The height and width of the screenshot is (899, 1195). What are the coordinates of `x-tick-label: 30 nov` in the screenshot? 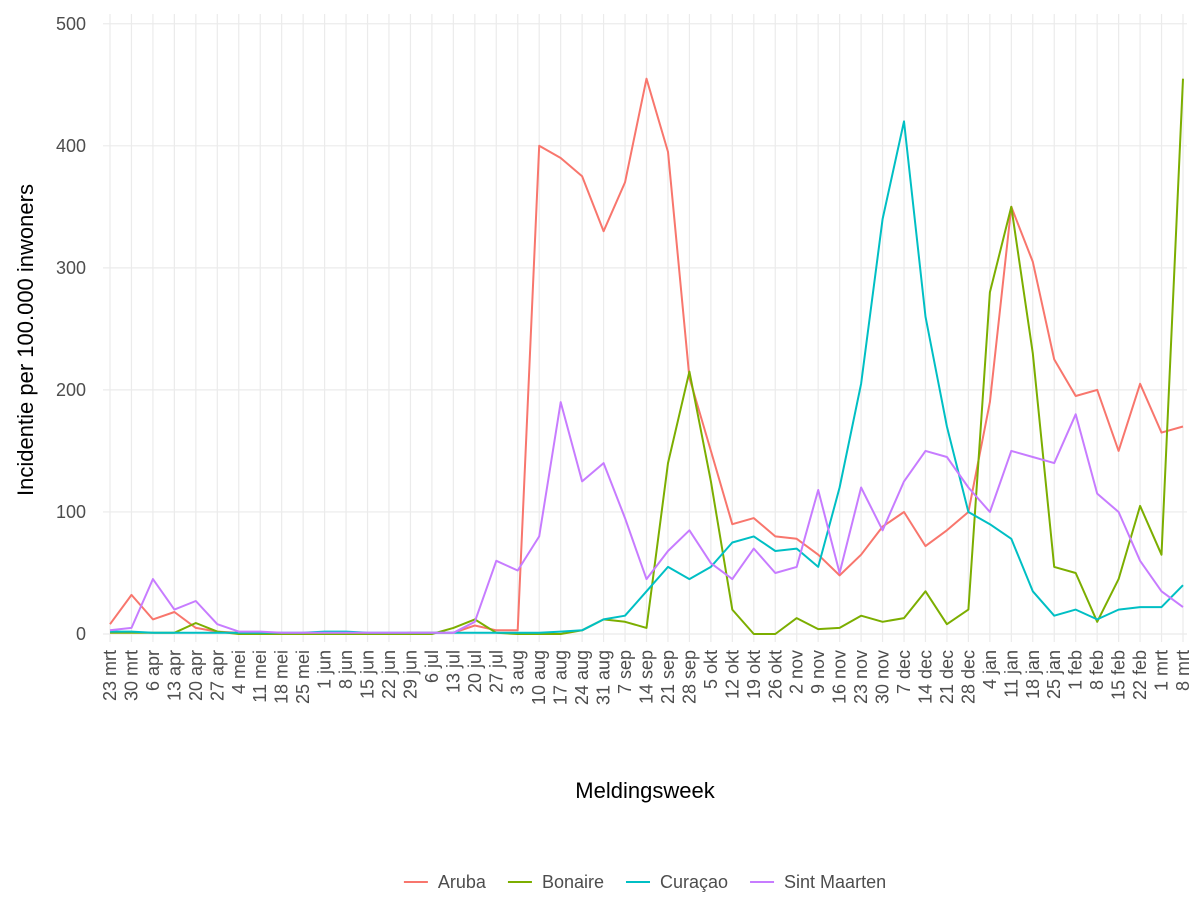 It's located at (883, 677).